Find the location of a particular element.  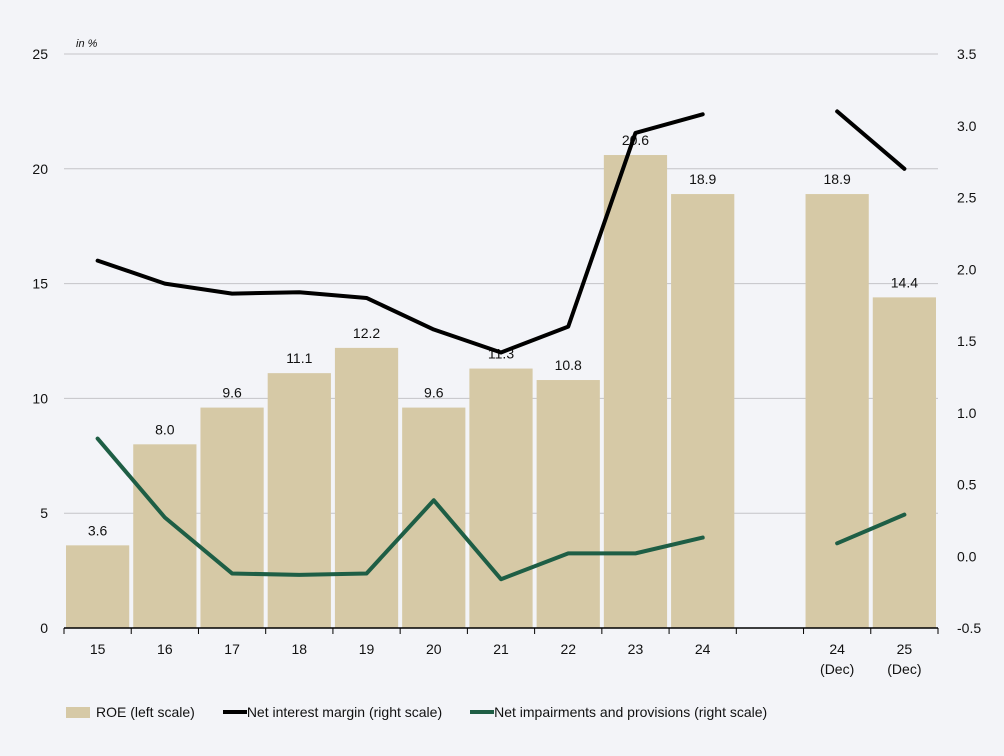

roe-data-label: 8.0 is located at coordinates (165, 429).